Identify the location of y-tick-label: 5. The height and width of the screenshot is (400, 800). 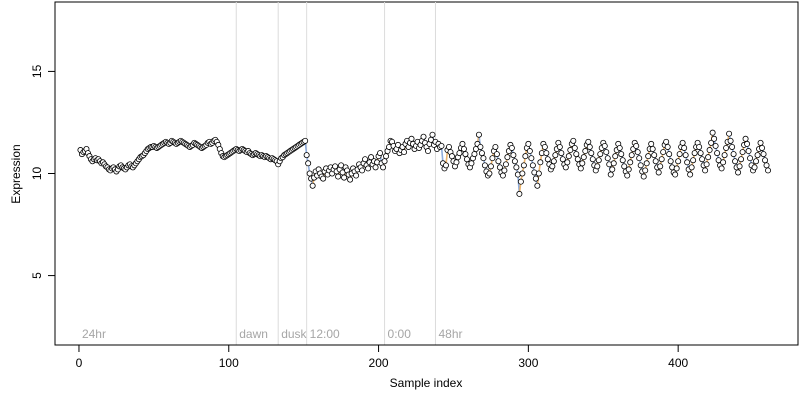
(37, 275).